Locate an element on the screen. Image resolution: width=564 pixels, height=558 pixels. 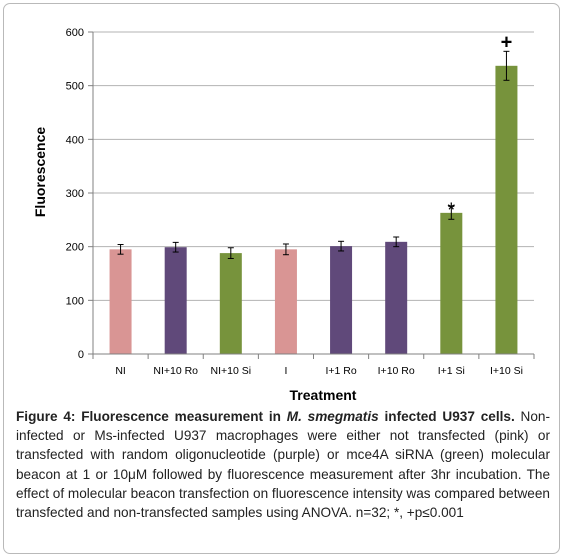
x-tick-label: I is located at coordinates (285, 371).